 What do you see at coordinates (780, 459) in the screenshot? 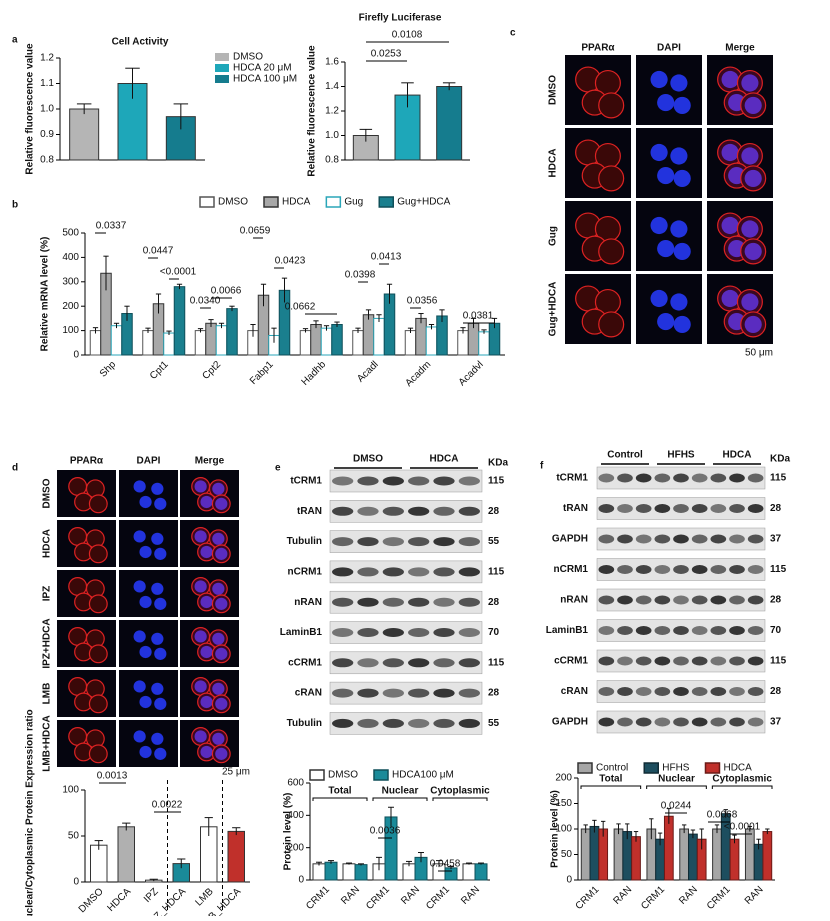
I see `unit-label: KDa` at bounding box center [780, 459].